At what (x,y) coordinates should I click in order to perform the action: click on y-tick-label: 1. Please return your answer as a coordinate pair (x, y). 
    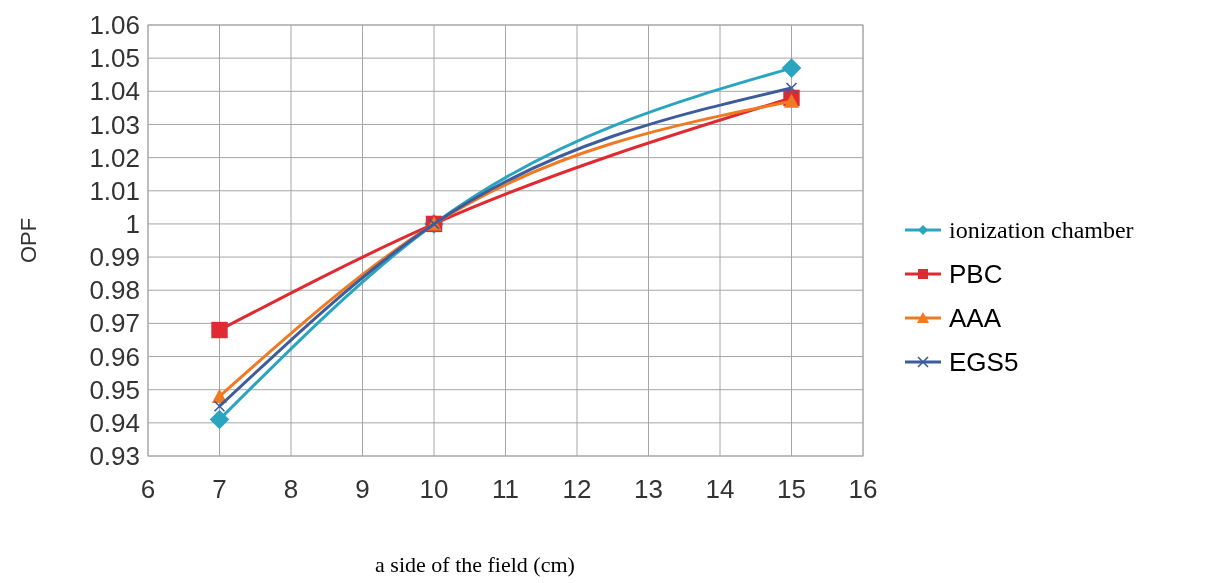
    Looking at the image, I should click on (132, 224).